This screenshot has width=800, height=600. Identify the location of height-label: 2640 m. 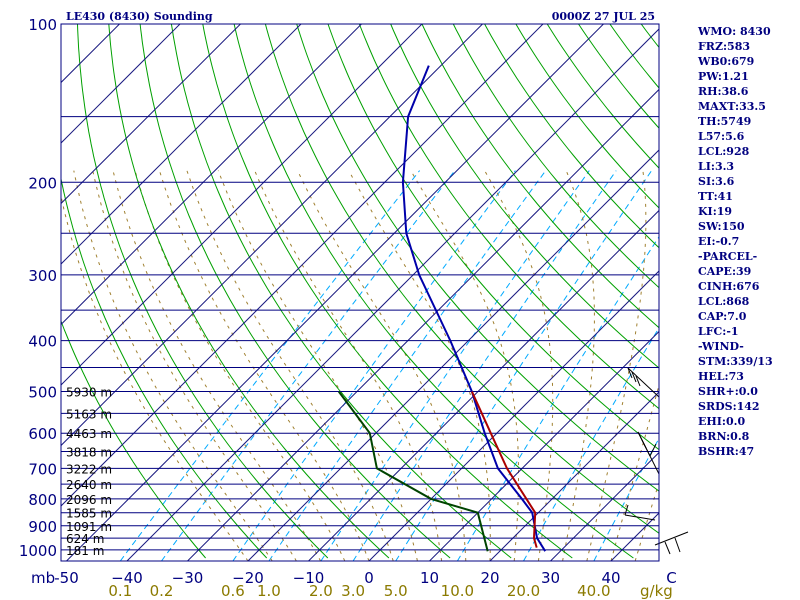
(89, 485).